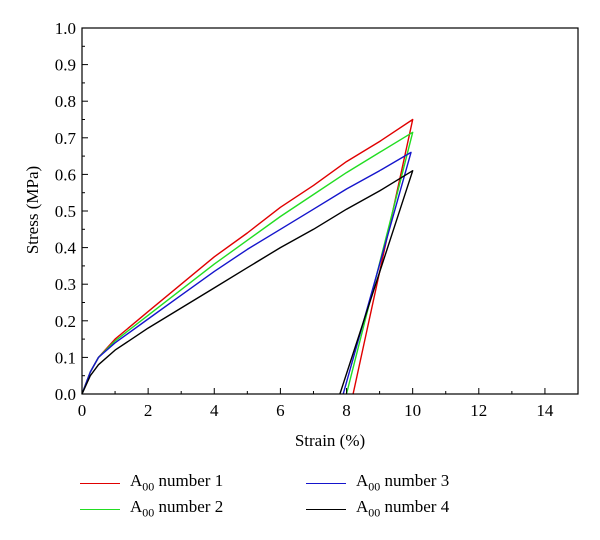  I want to click on y-tick-label: 0.6, so click(65, 174).